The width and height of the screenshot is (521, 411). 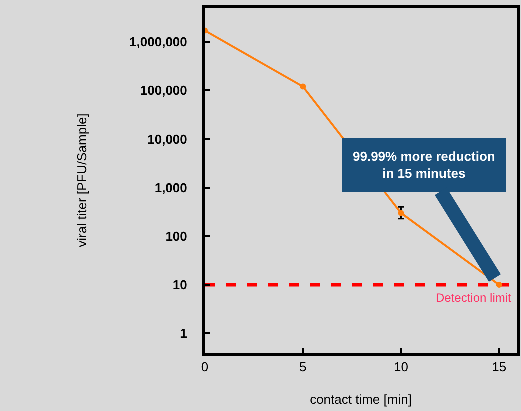 I want to click on y-tick-label: 100,000, so click(x=164, y=90).